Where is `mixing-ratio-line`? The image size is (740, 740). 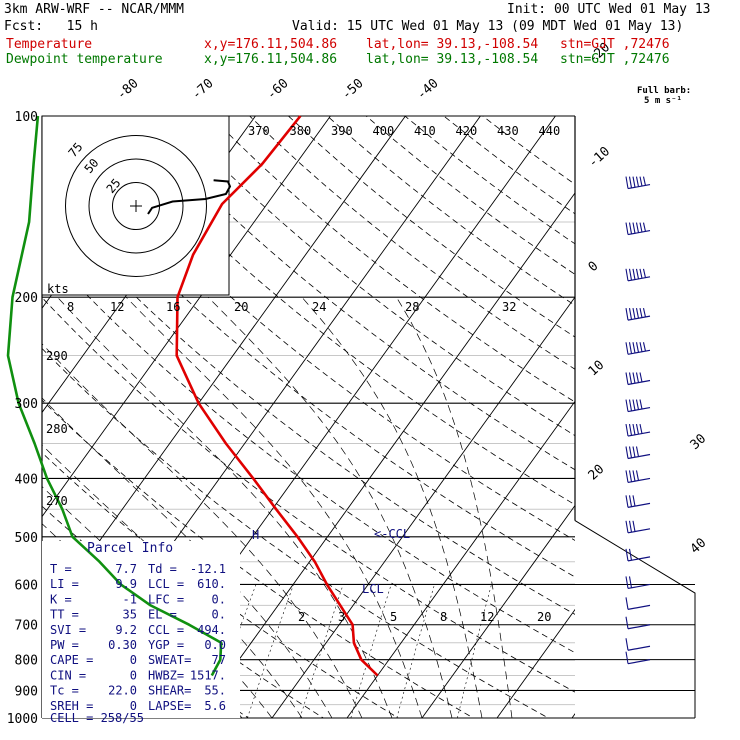
mixing-ratio-line is located at coordinates (474, 651).